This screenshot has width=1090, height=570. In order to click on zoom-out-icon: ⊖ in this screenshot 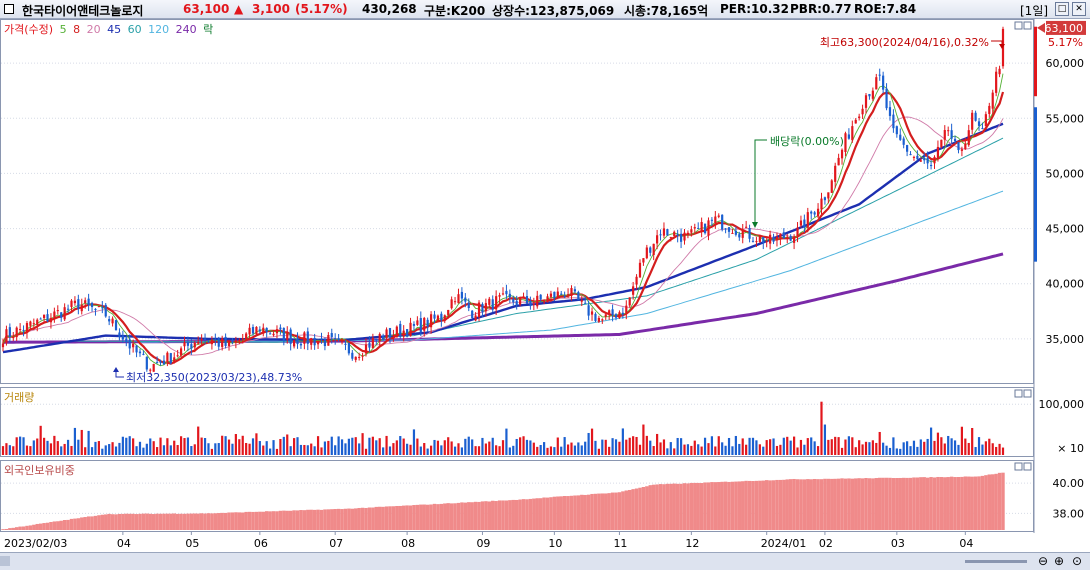, I will do `click(1043, 561)`.